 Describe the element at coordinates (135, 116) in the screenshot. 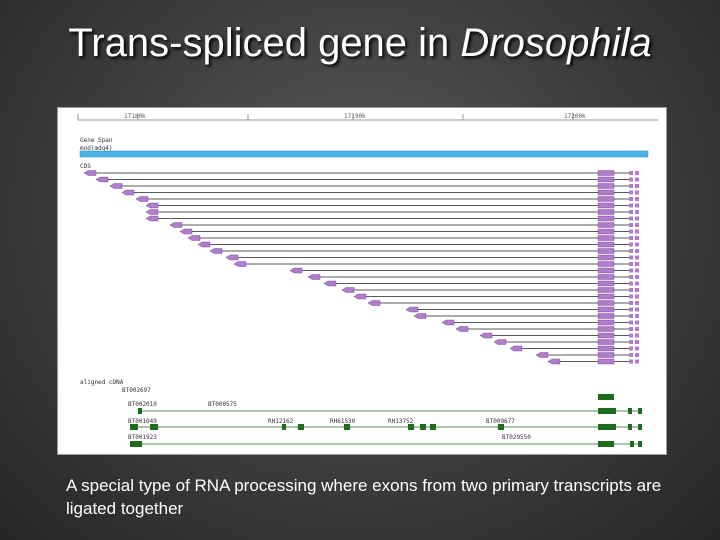

I see `ruler-label-1: 17180k` at that location.